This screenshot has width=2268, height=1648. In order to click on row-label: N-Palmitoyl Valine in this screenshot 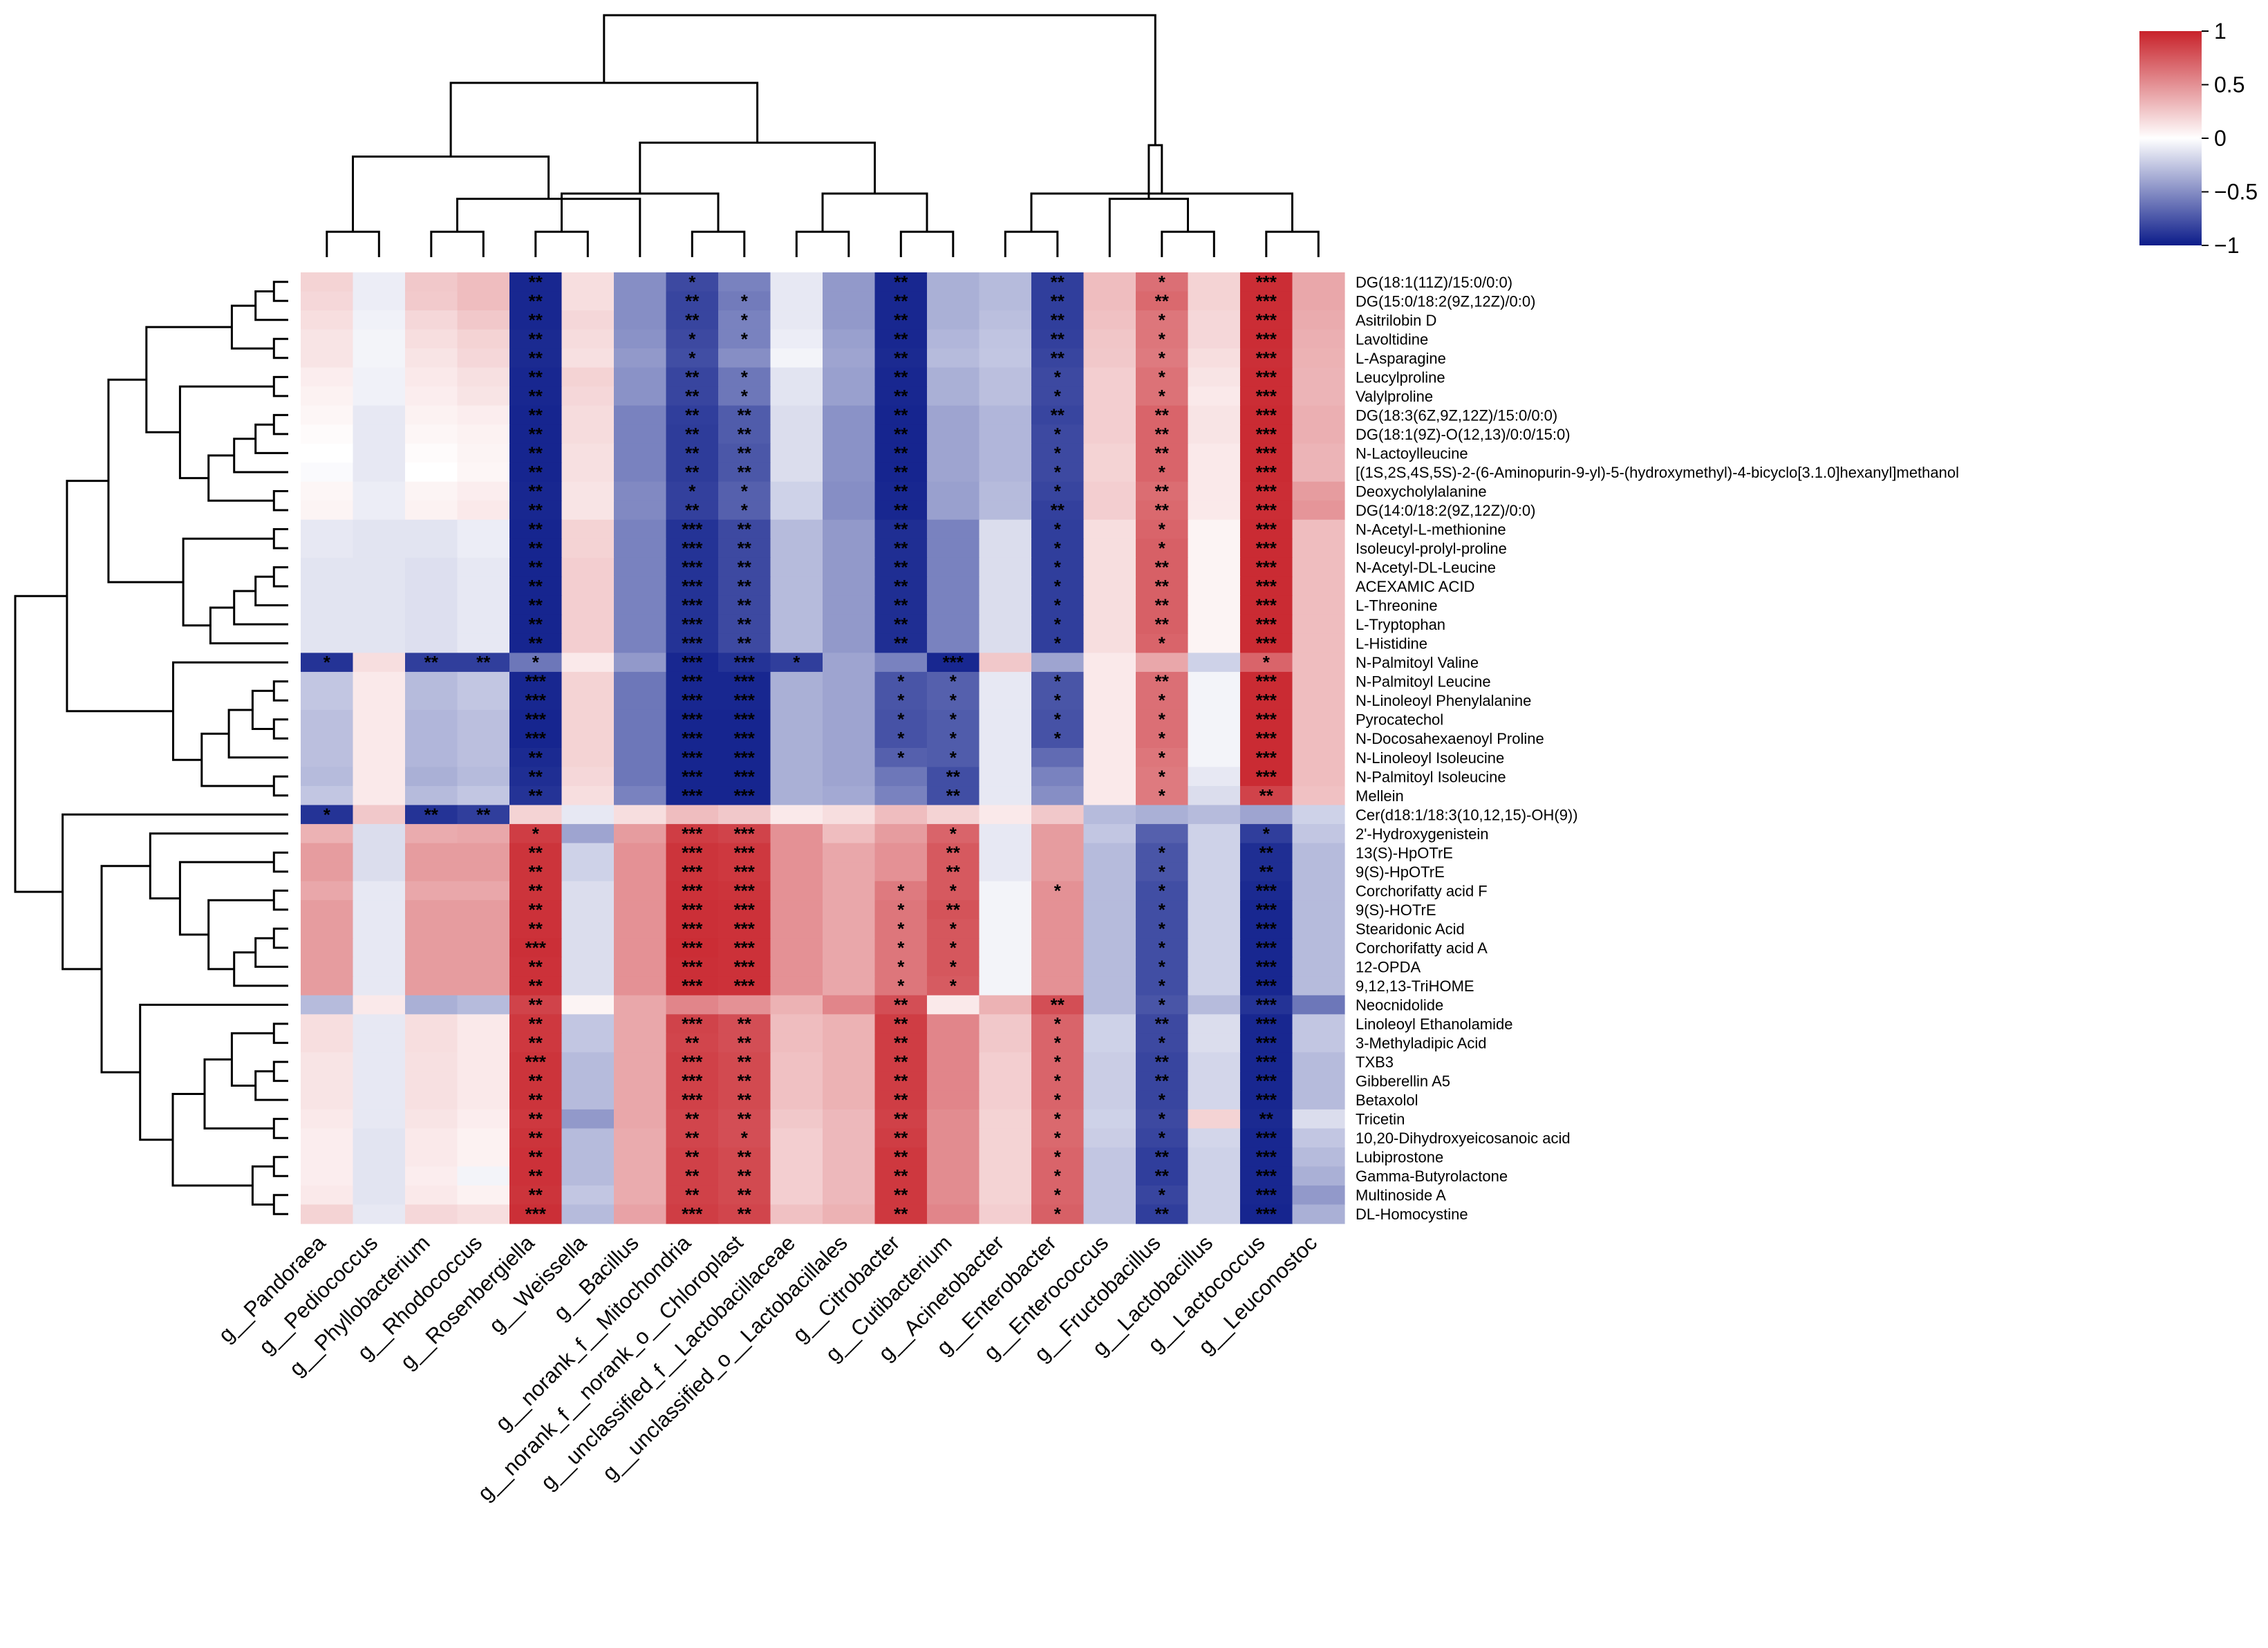, I will do `click(1417, 662)`.